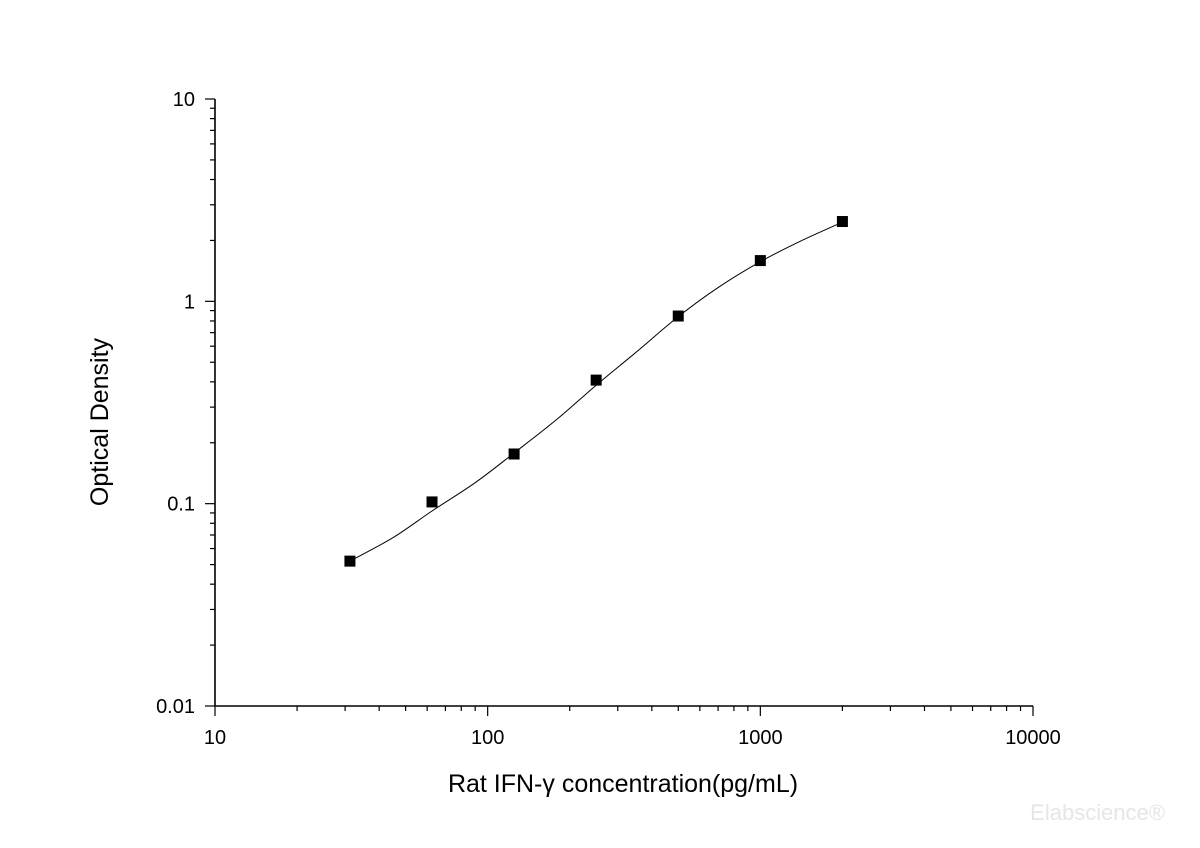 The height and width of the screenshot is (848, 1200). What do you see at coordinates (215, 738) in the screenshot?
I see `x-tick-label: 10` at bounding box center [215, 738].